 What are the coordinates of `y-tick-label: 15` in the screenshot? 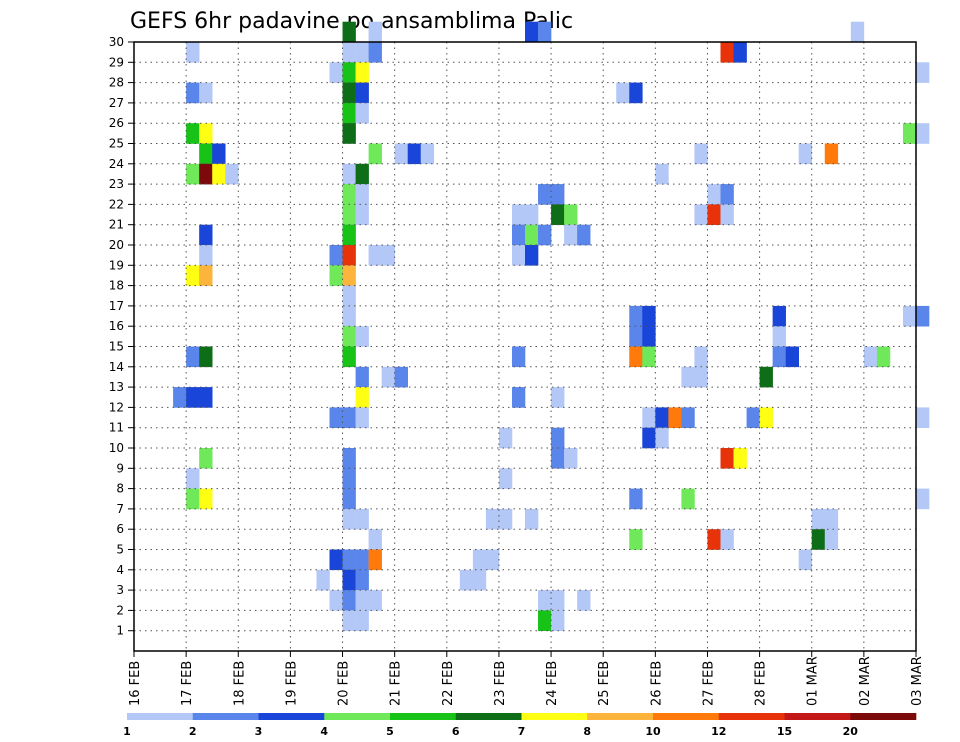 It's located at (116, 347).